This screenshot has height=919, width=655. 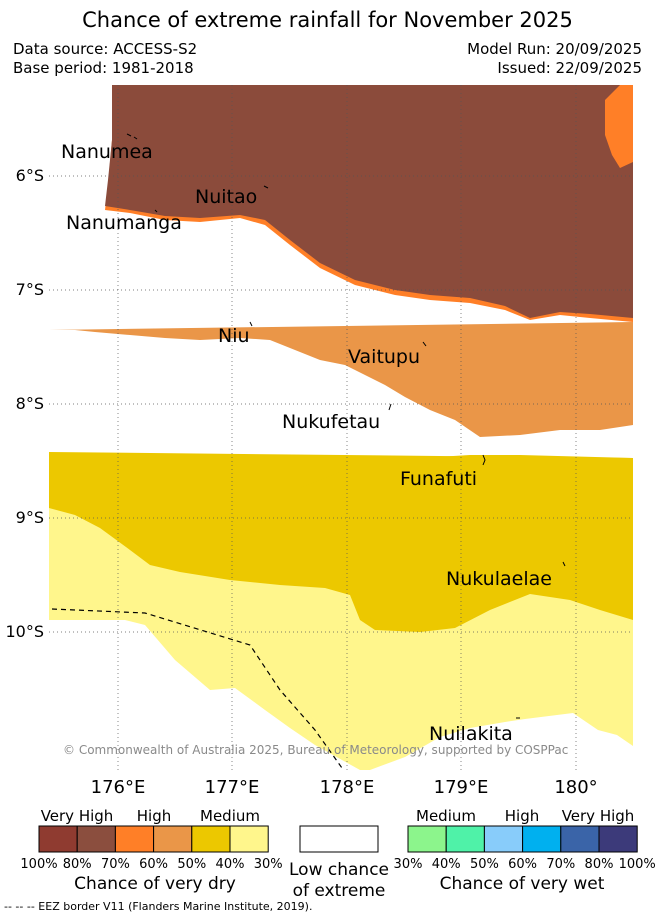 What do you see at coordinates (575, 787) in the screenshot?
I see `lon-label-180: 180°` at bounding box center [575, 787].